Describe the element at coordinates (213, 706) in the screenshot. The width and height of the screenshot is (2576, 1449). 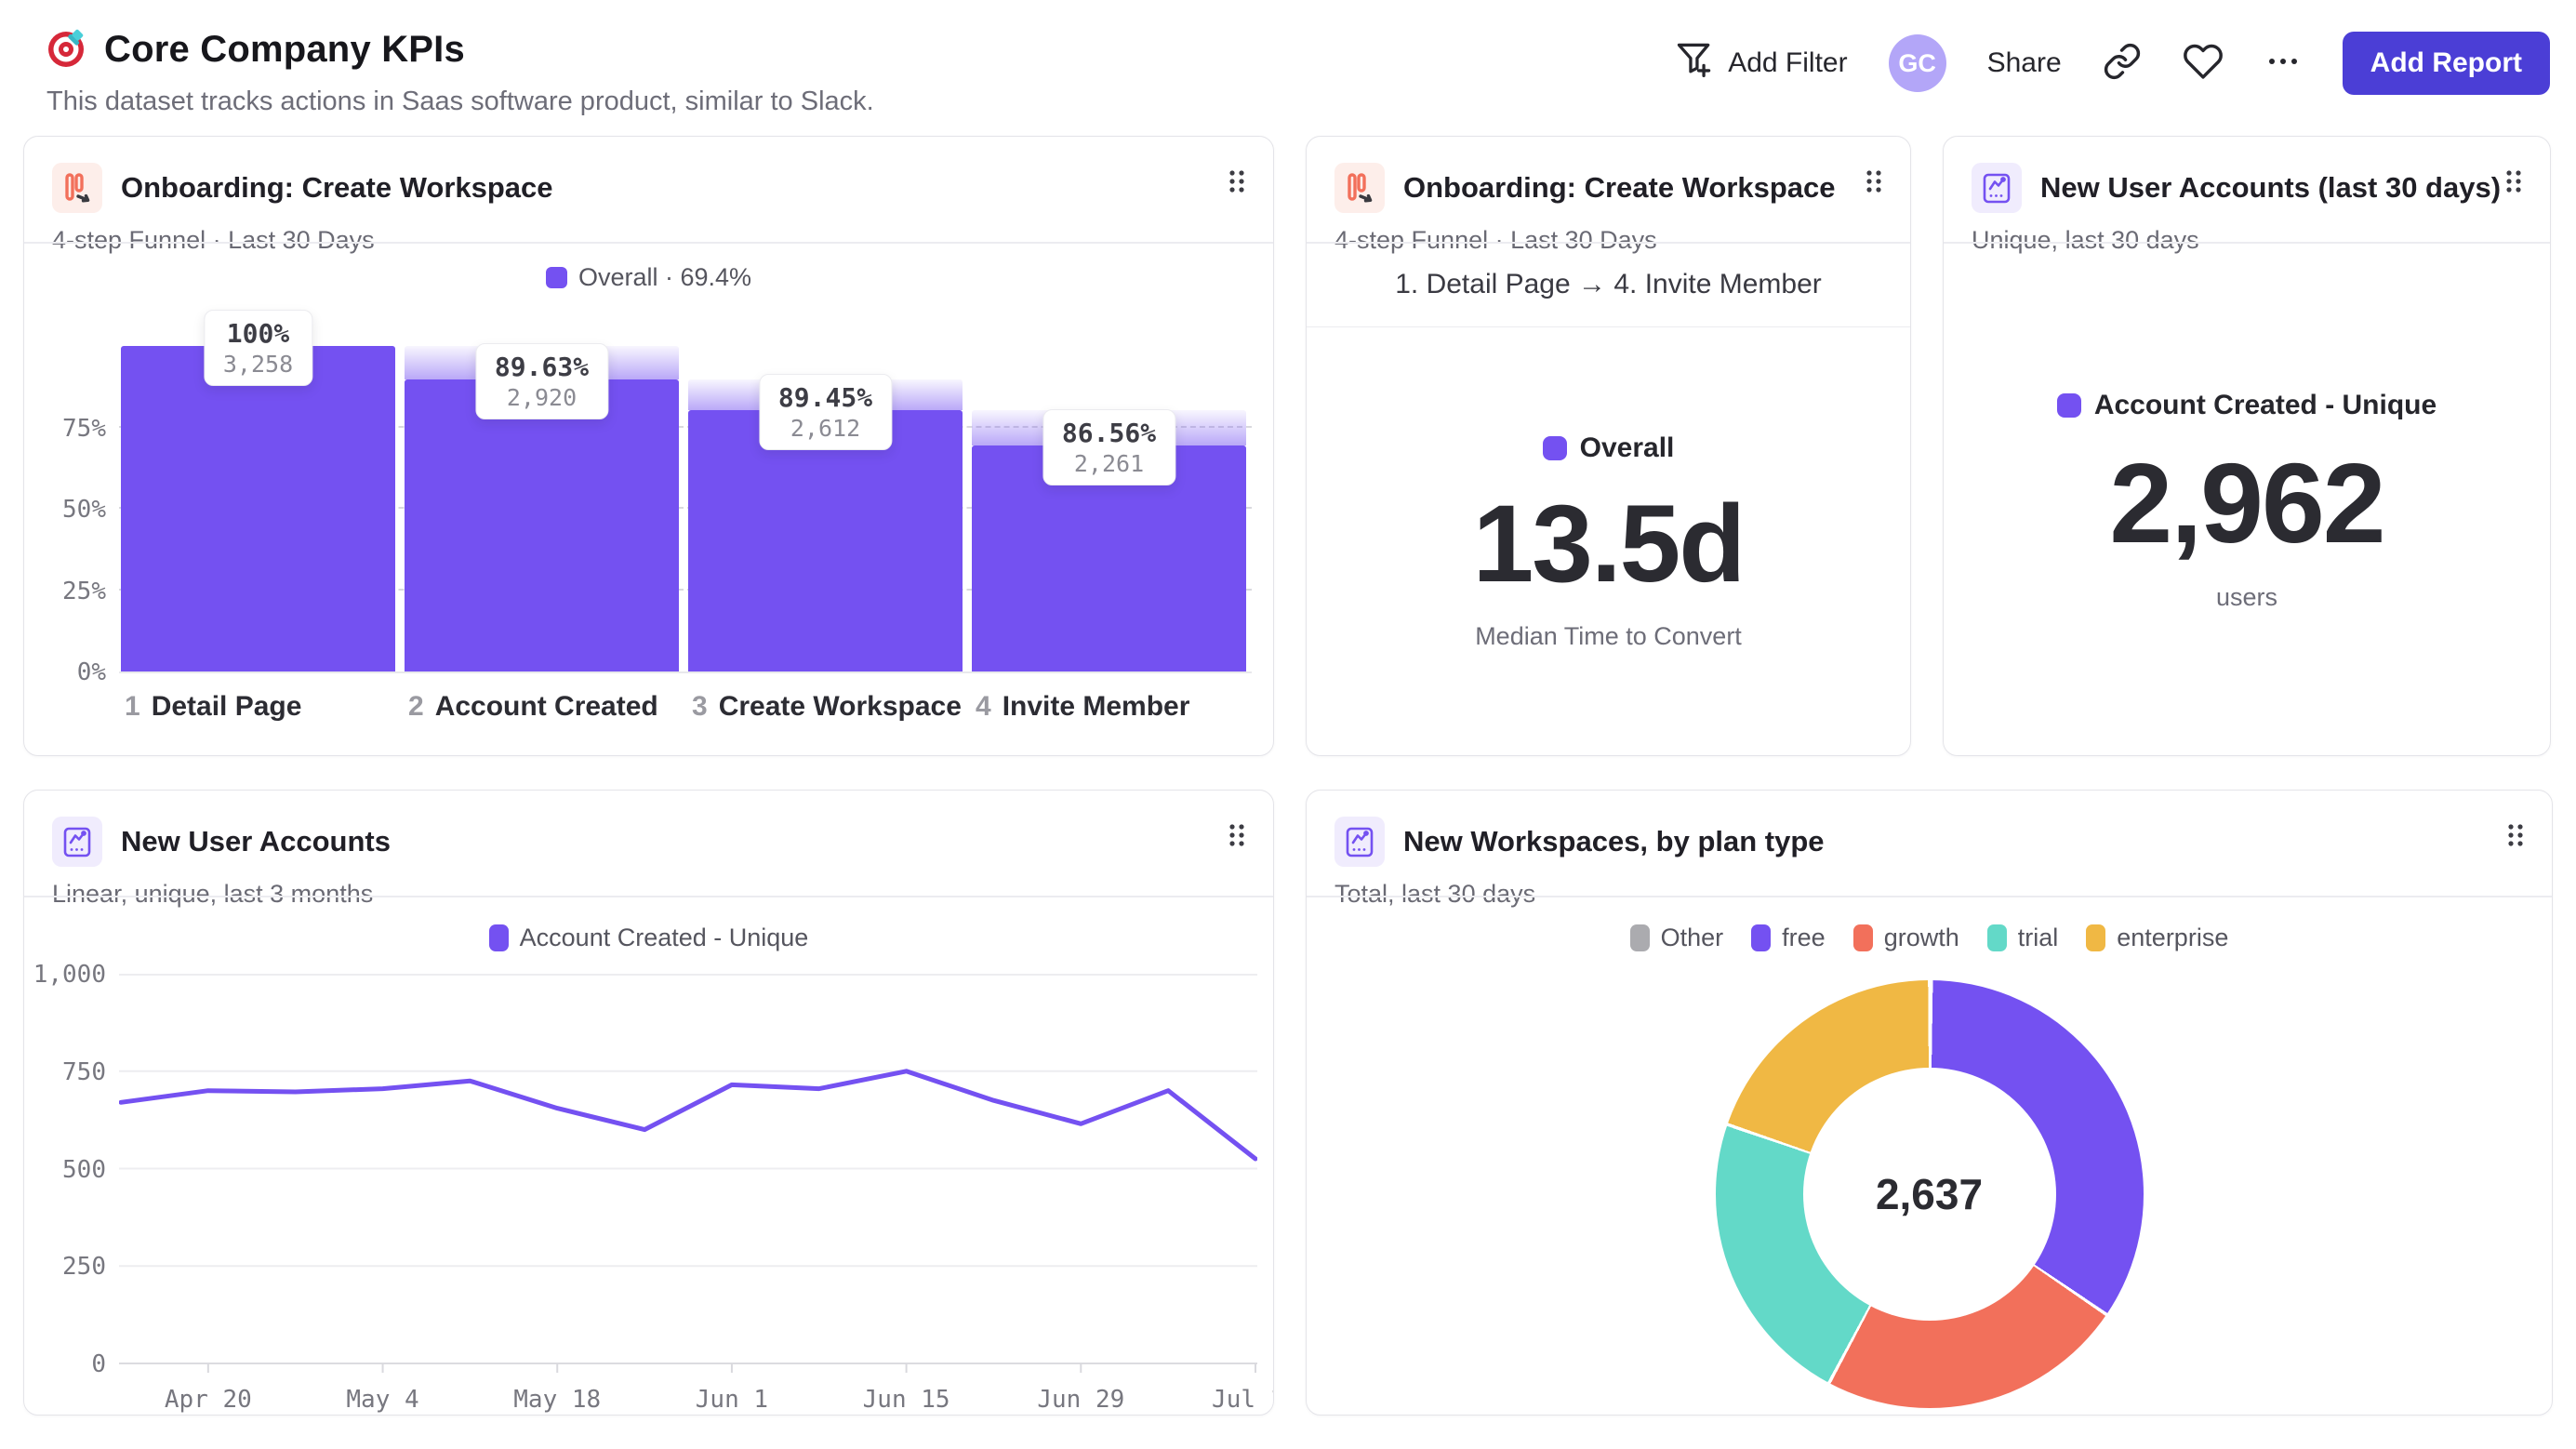
I see `funnel-step-label: 1 Detail Page` at that location.